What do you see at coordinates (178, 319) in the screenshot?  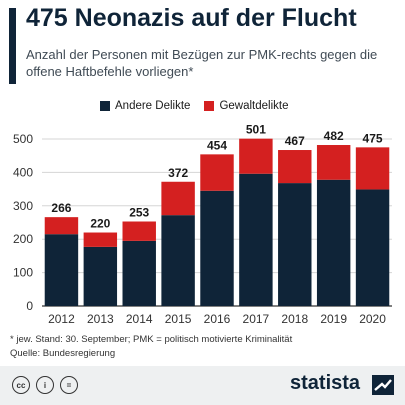 I see `x-tick-label: 2015` at bounding box center [178, 319].